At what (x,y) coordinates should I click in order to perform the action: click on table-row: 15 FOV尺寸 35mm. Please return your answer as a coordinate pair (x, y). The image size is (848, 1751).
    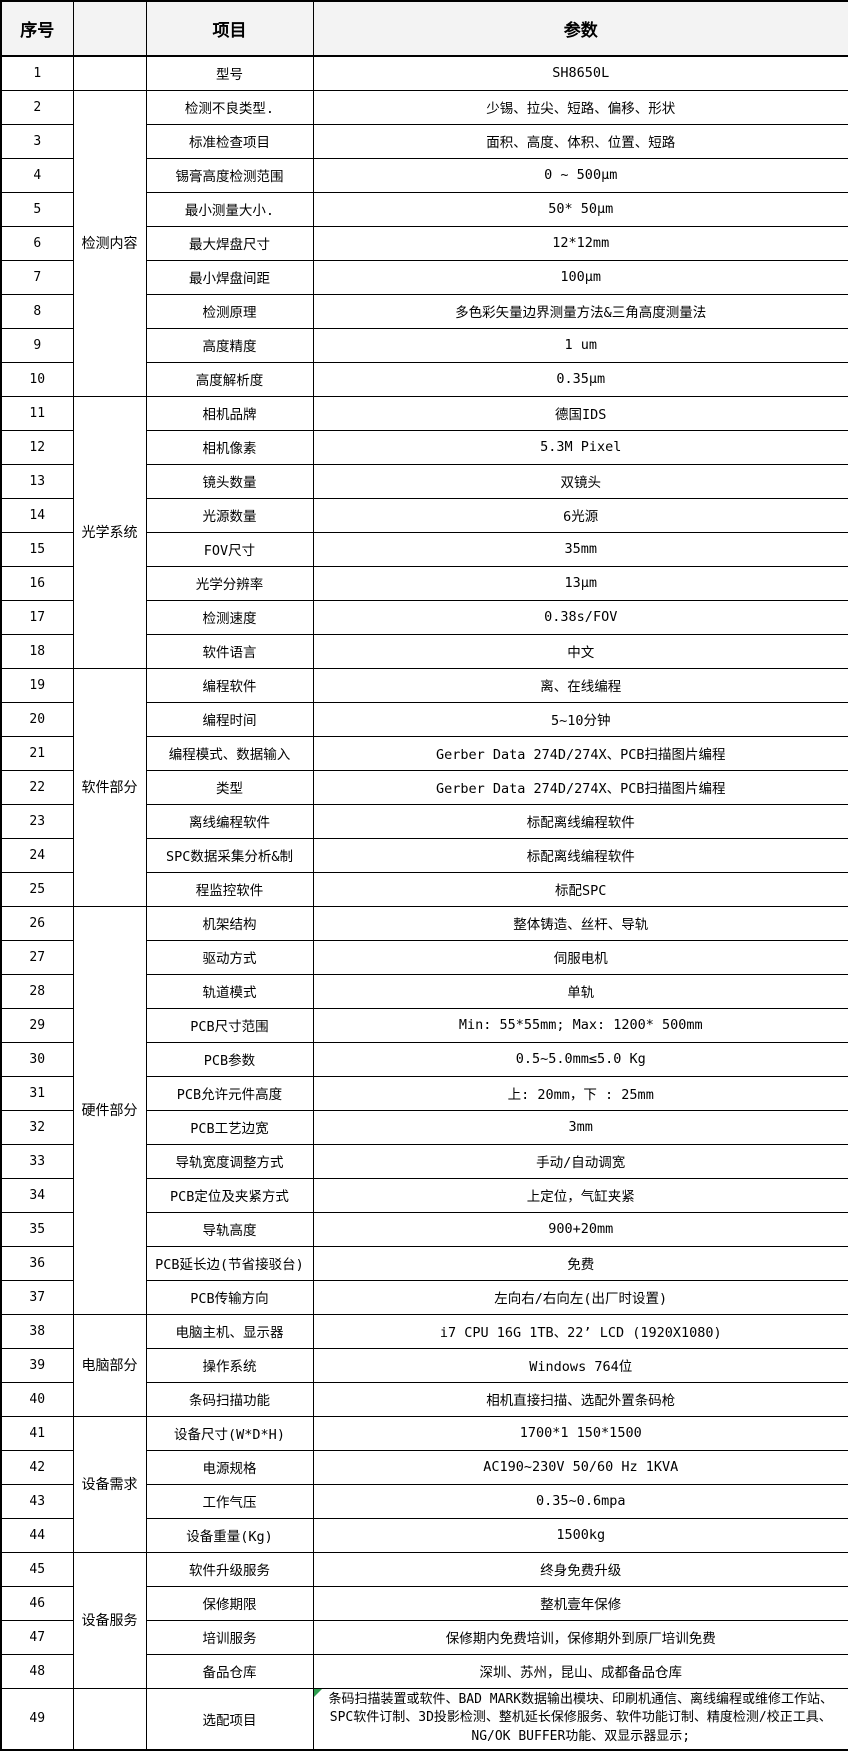
    Looking at the image, I should click on (424, 549).